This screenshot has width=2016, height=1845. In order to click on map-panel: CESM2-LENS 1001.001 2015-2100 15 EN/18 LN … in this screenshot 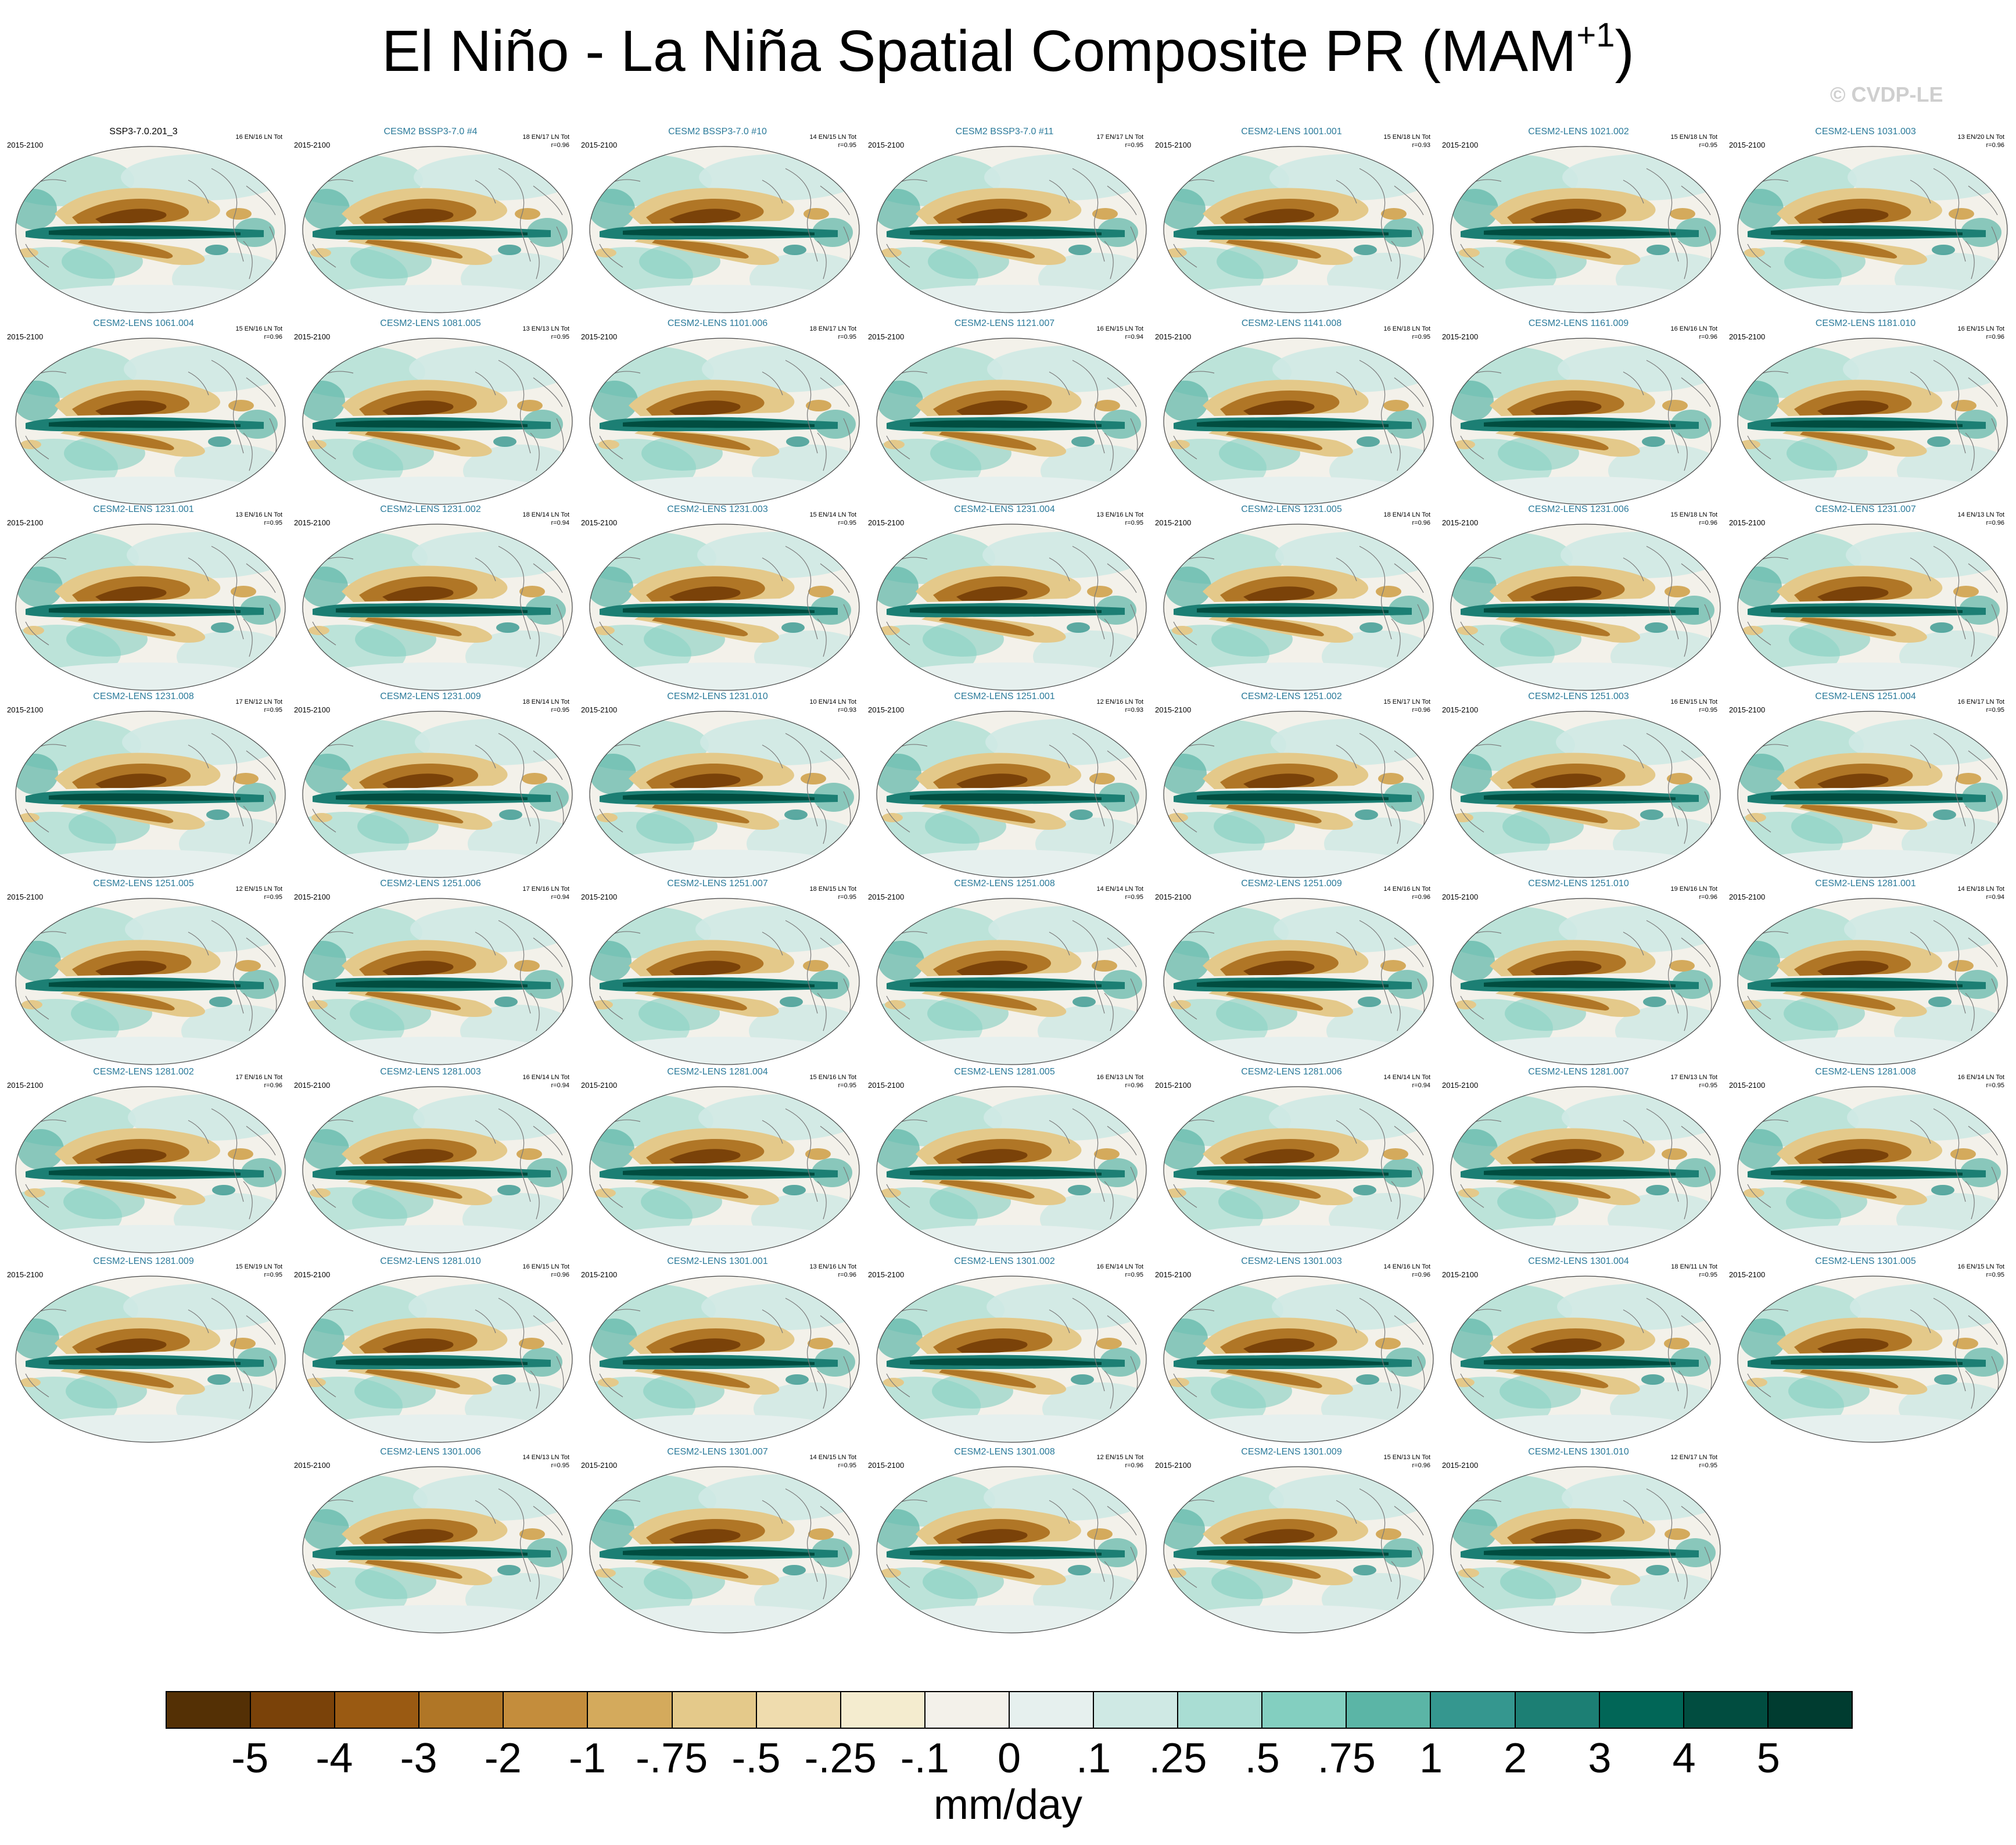, I will do `click(1297, 220)`.